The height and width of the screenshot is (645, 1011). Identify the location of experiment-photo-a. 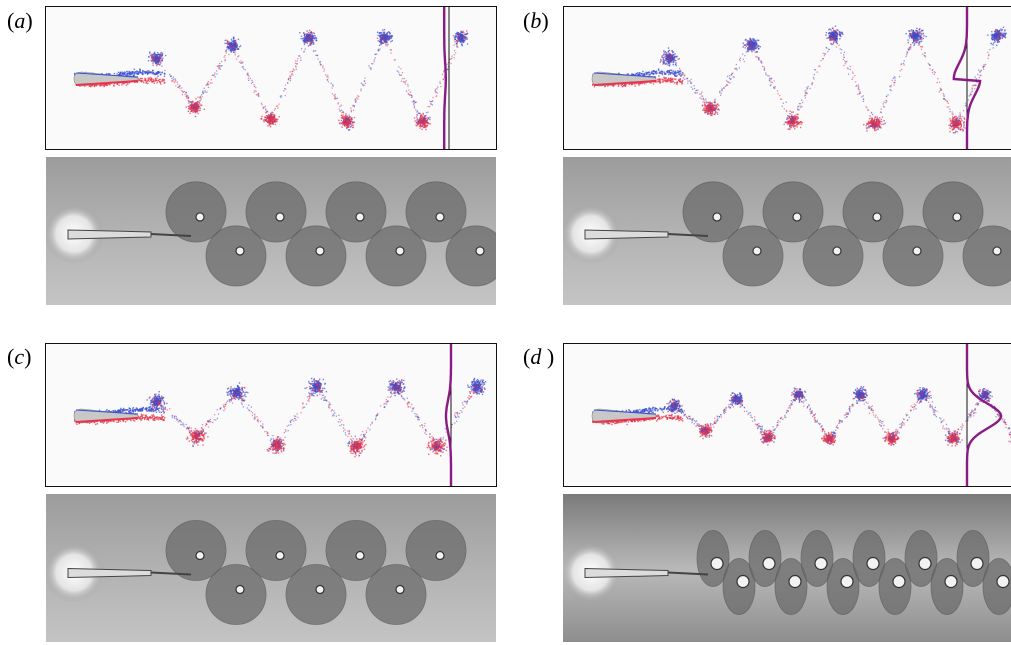
(271, 231).